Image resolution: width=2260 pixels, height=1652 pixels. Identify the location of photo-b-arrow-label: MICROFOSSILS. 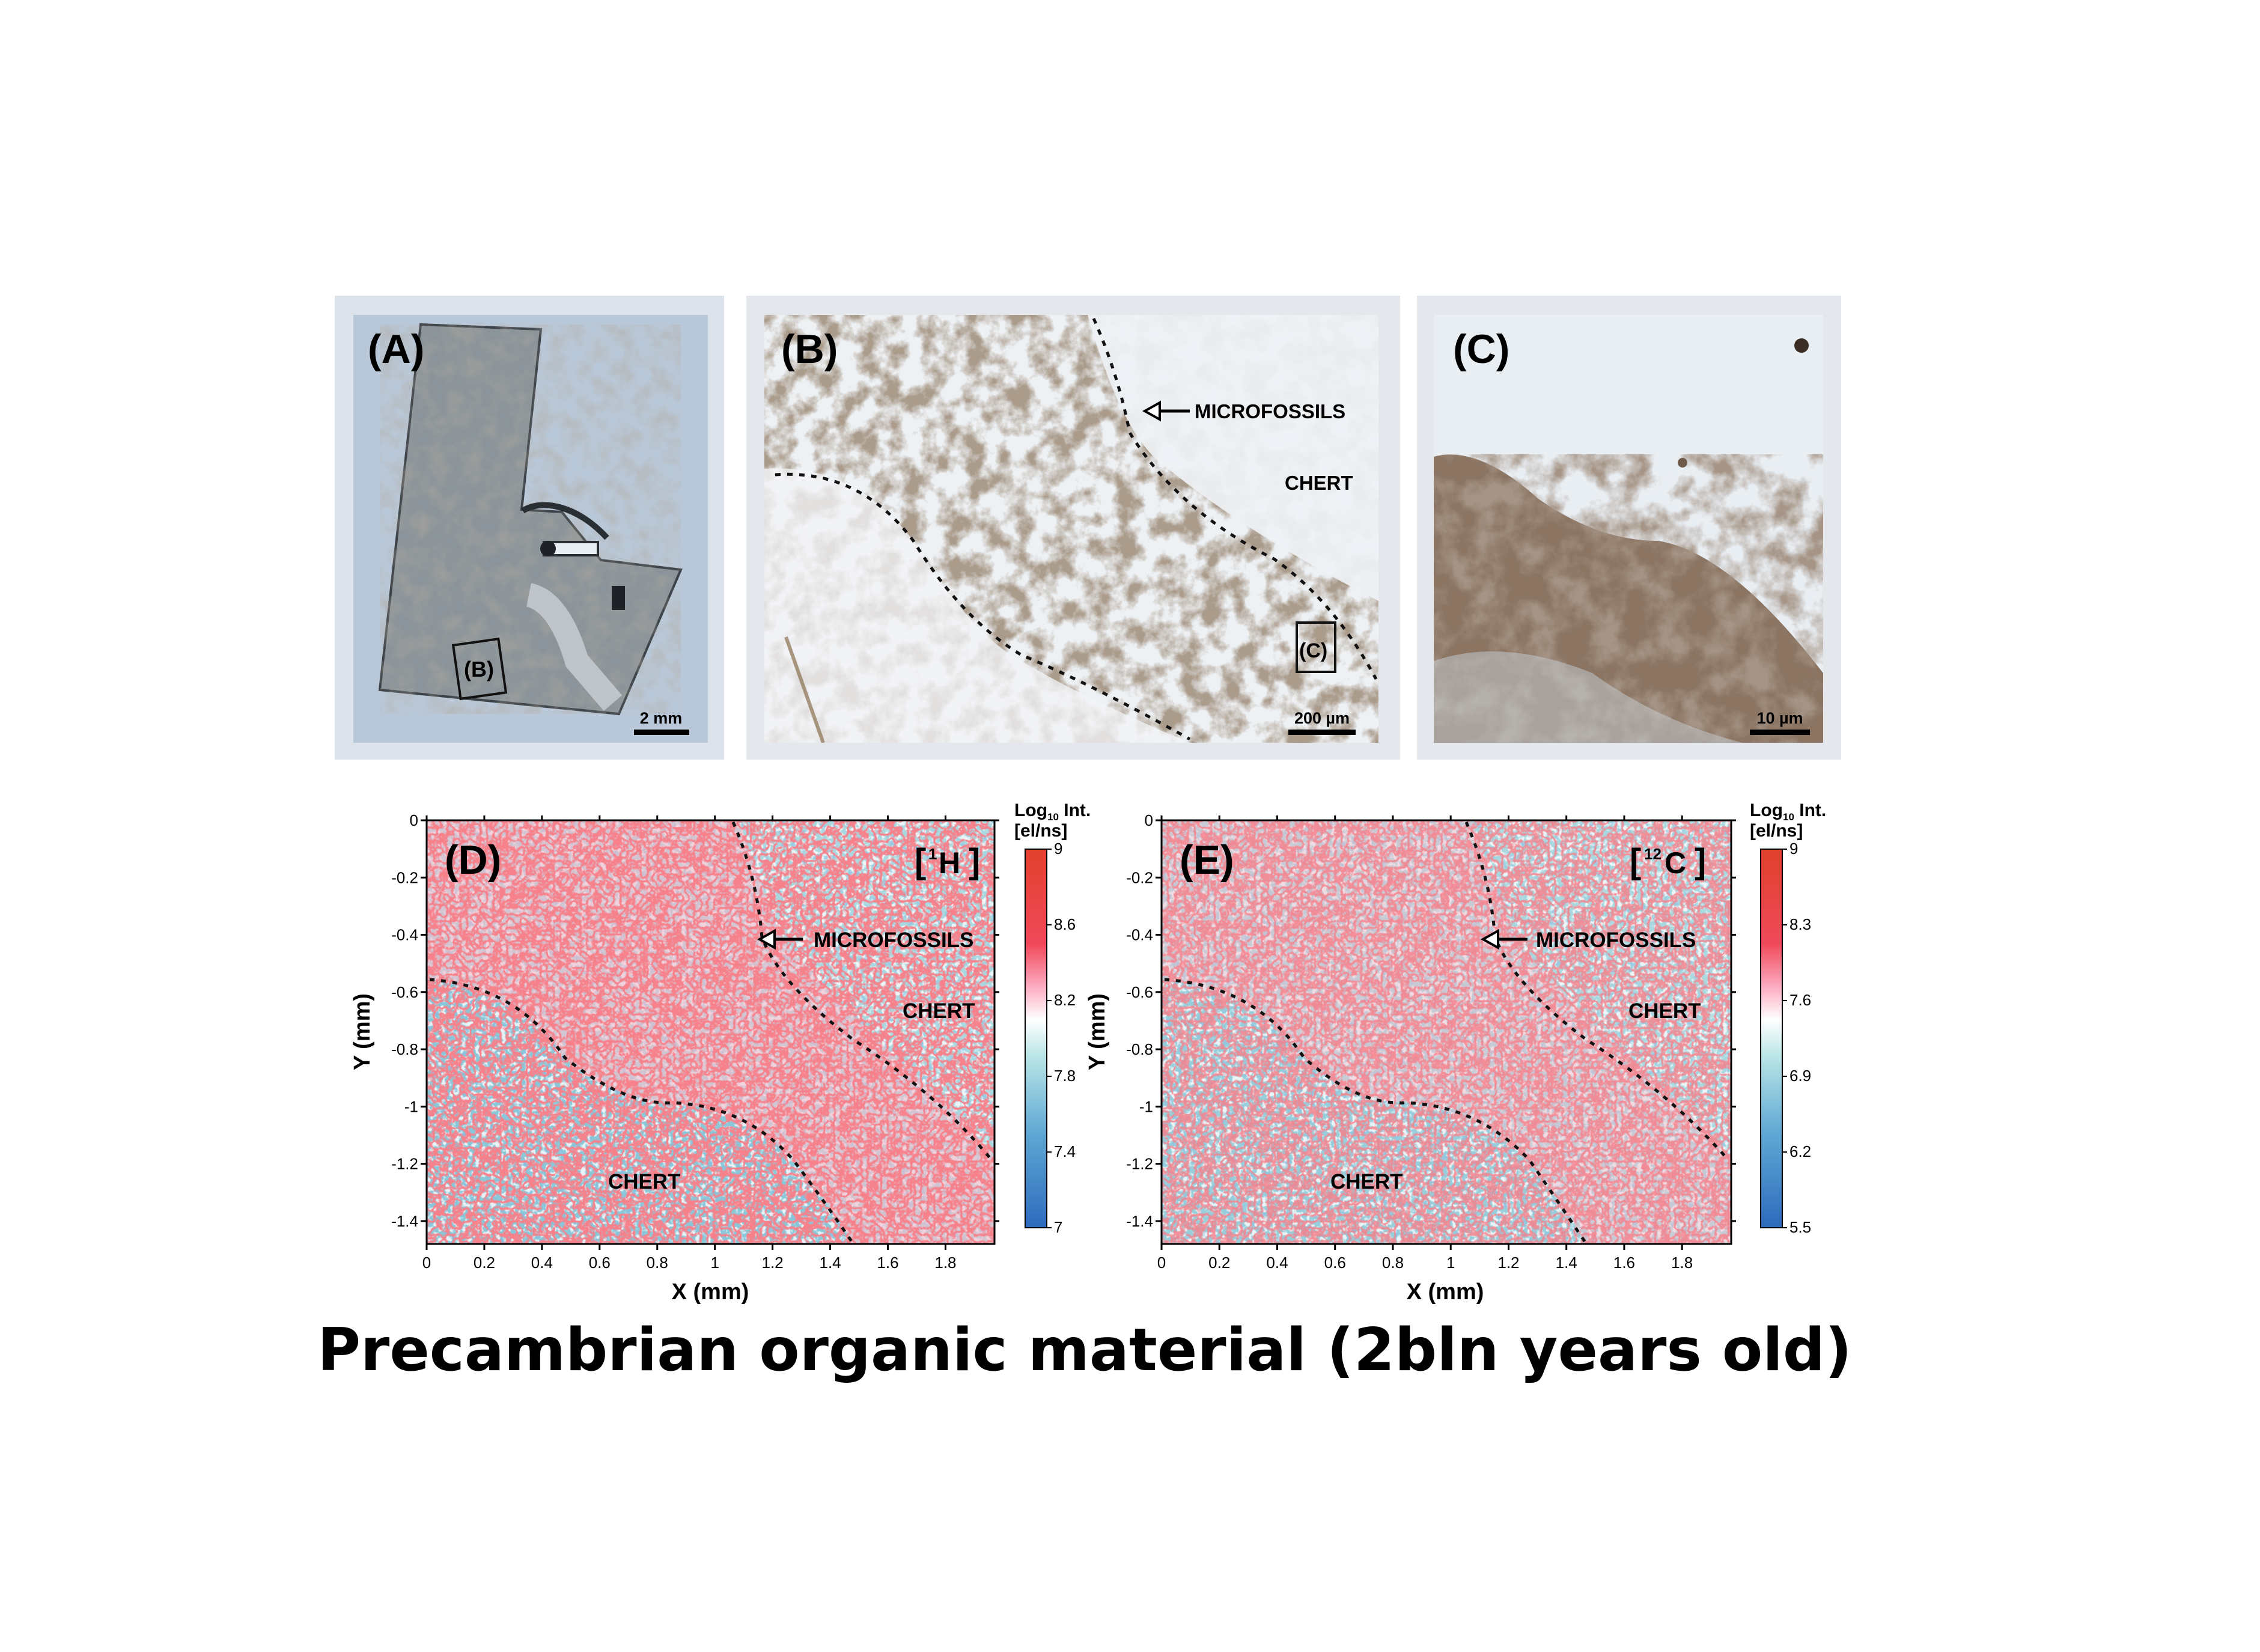
(1270, 411).